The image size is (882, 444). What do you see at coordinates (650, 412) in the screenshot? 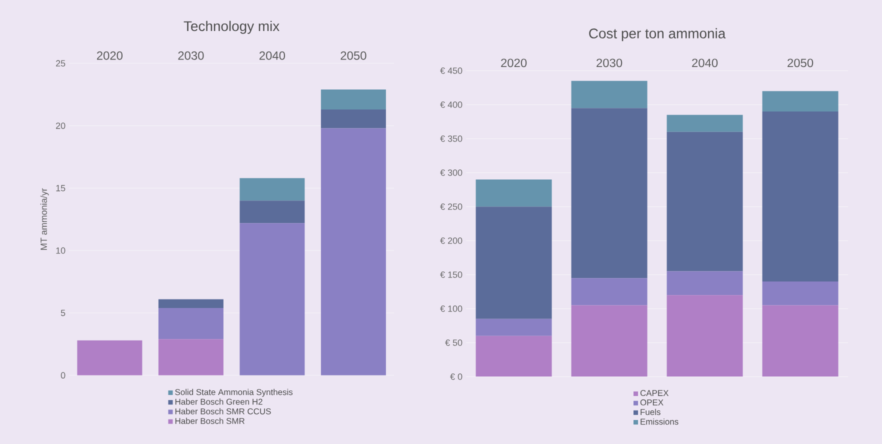
I see `legend-label: Fuels` at bounding box center [650, 412].